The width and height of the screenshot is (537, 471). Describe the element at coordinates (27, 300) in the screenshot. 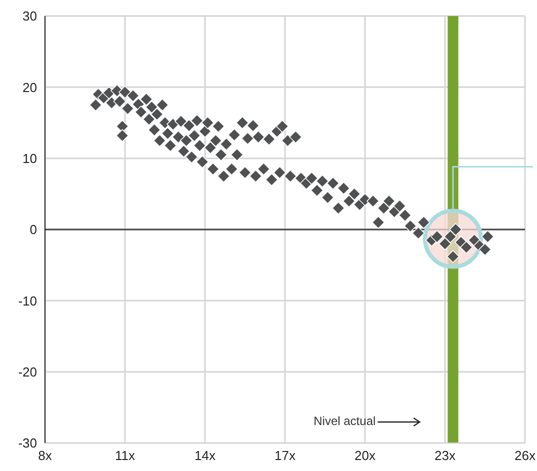

I see `y-tick-label: -10` at that location.